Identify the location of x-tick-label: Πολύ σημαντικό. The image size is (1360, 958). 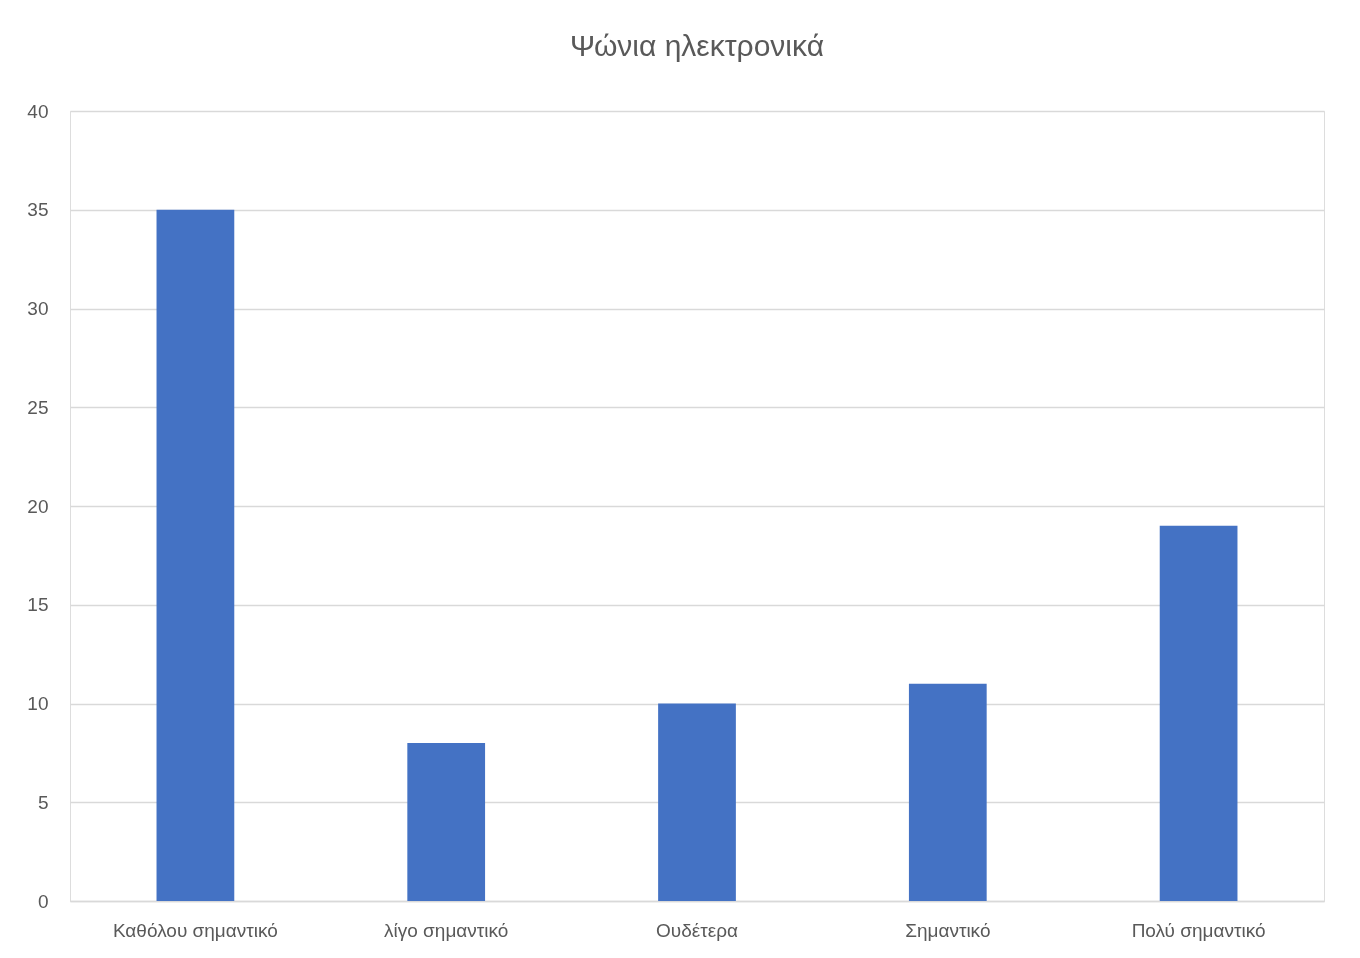
(1198, 930).